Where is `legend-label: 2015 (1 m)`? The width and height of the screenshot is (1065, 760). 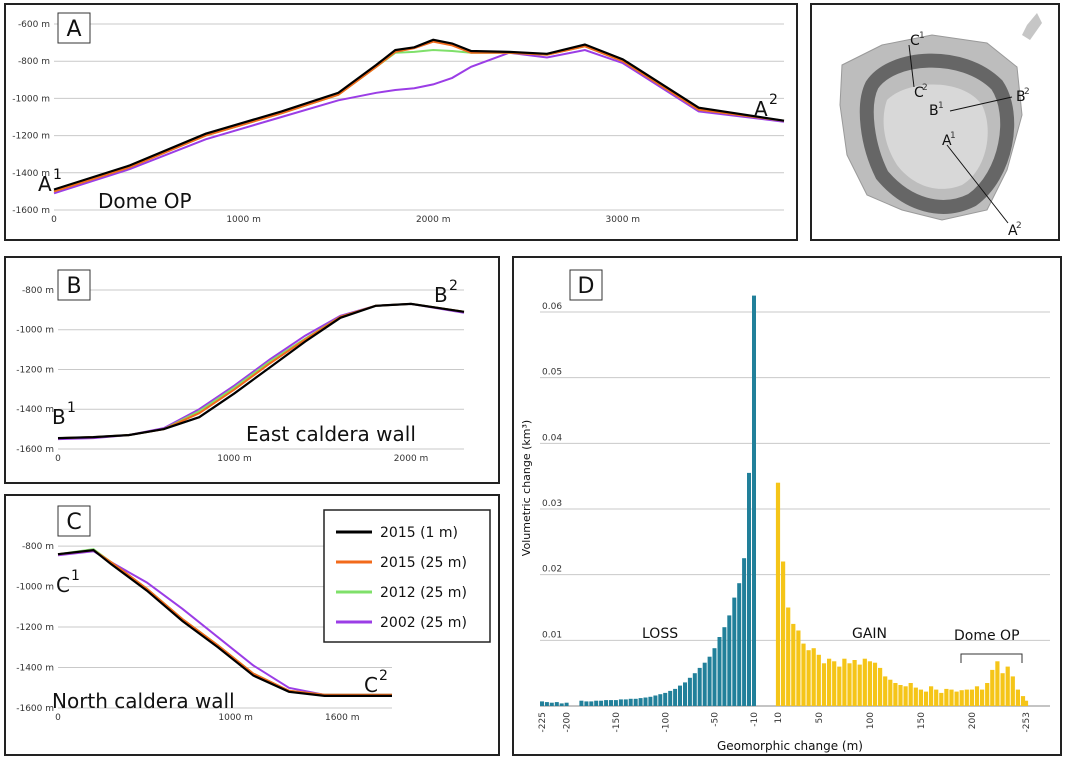
legend-label: 2015 (1 m) is located at coordinates (419, 533).